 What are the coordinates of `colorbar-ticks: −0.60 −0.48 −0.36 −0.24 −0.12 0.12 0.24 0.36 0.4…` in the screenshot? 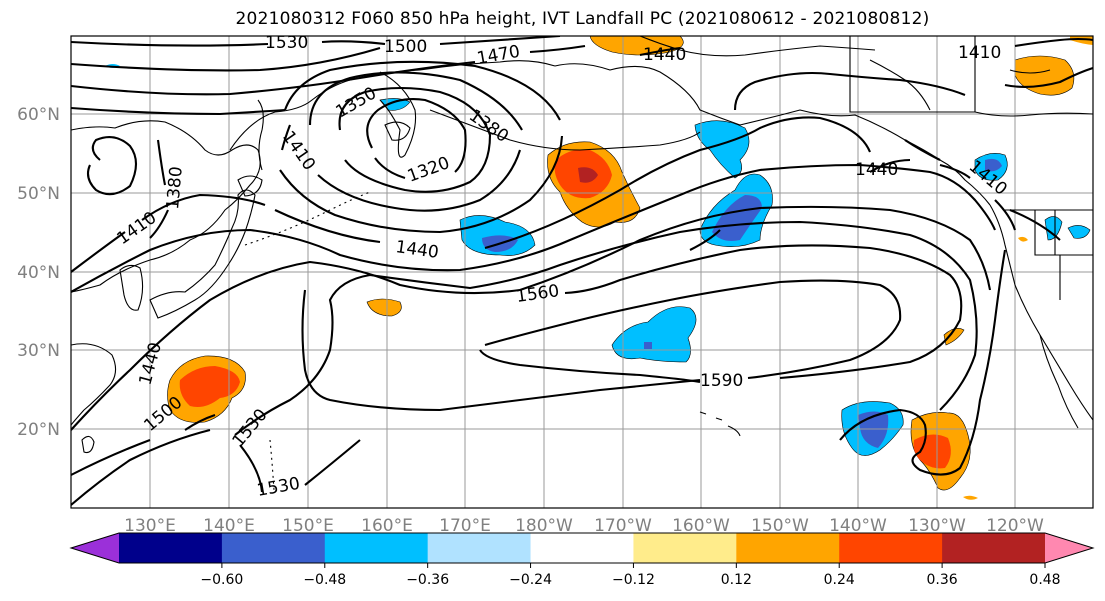 It's located at (630, 575).